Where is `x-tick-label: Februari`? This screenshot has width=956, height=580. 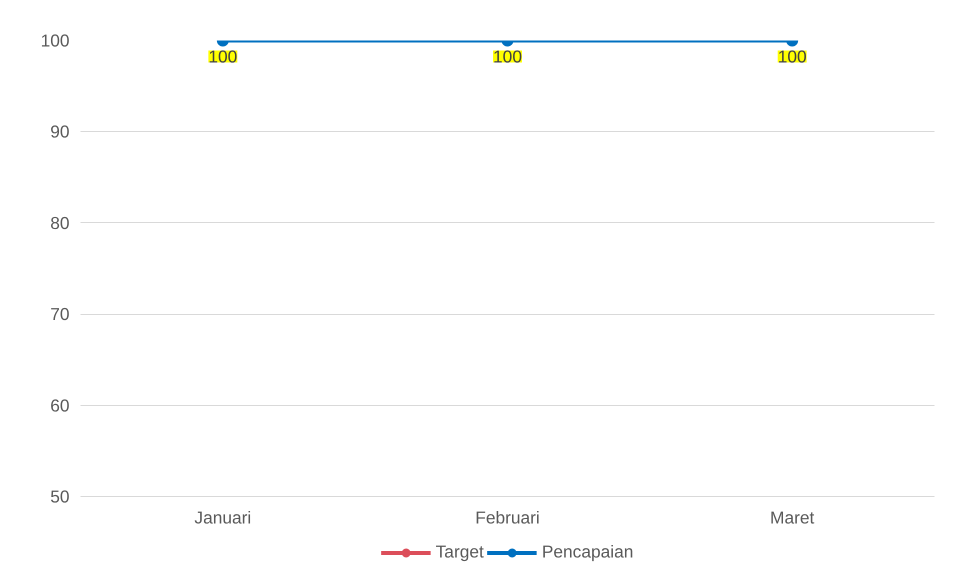
x-tick-label: Februari is located at coordinates (507, 518).